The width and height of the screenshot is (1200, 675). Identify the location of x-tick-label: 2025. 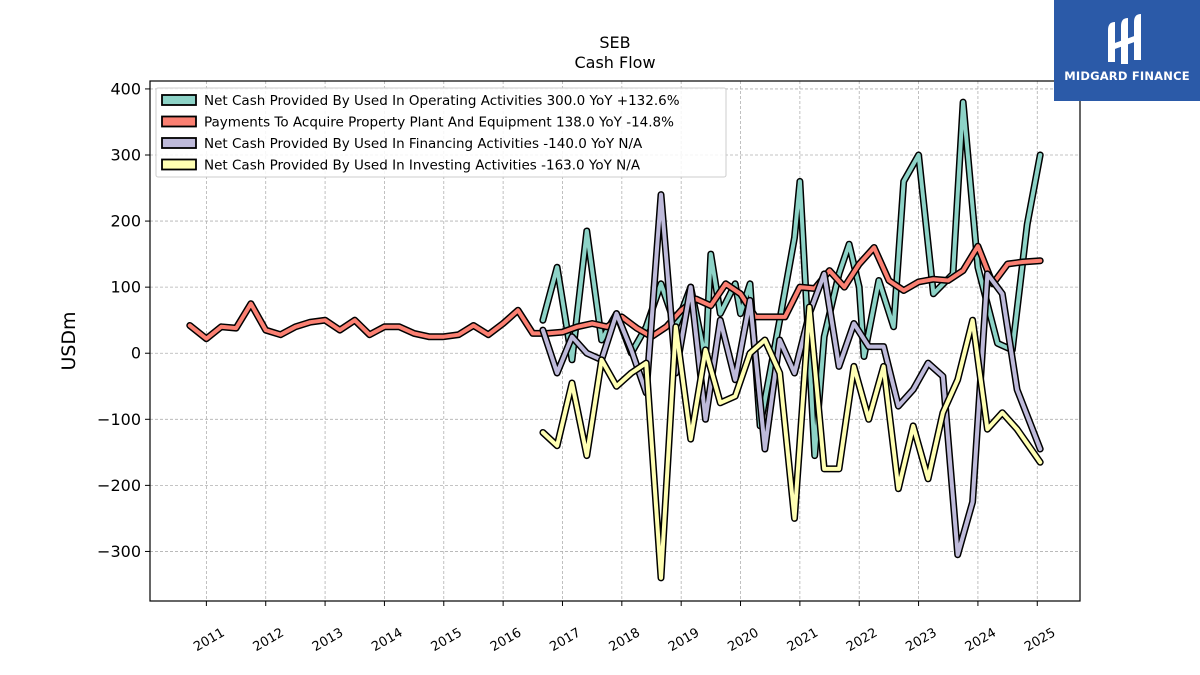
(1040, 640).